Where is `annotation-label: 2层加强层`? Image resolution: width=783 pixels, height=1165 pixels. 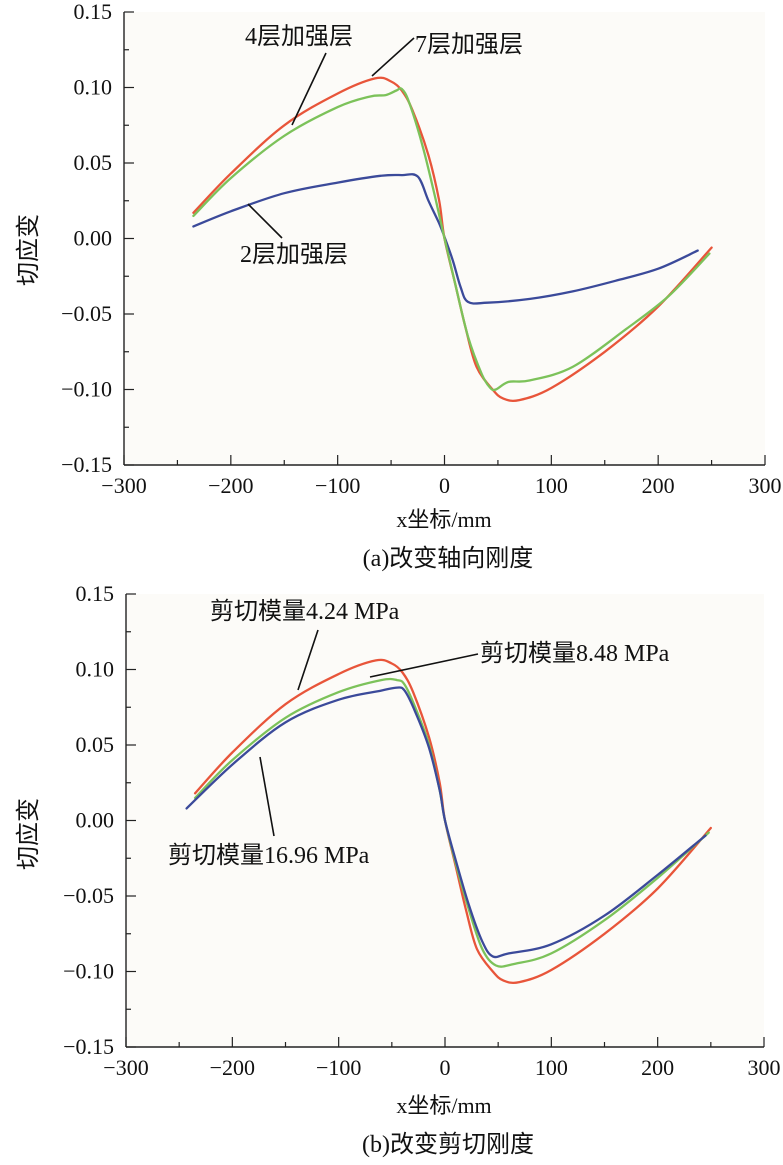
annotation-label: 2层加强层 is located at coordinates (294, 254).